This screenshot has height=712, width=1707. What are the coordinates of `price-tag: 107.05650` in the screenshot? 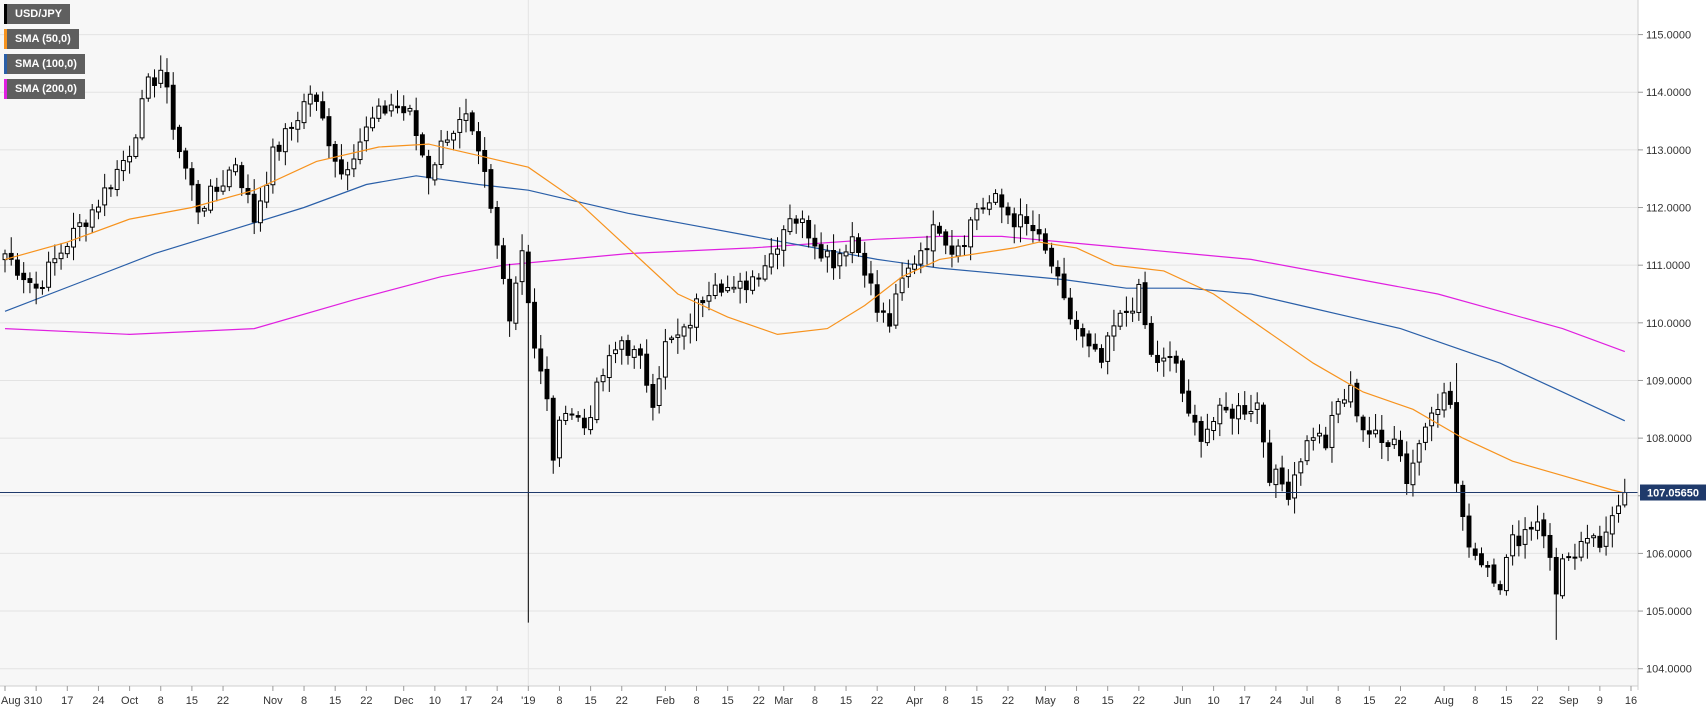 It's located at (1673, 492).